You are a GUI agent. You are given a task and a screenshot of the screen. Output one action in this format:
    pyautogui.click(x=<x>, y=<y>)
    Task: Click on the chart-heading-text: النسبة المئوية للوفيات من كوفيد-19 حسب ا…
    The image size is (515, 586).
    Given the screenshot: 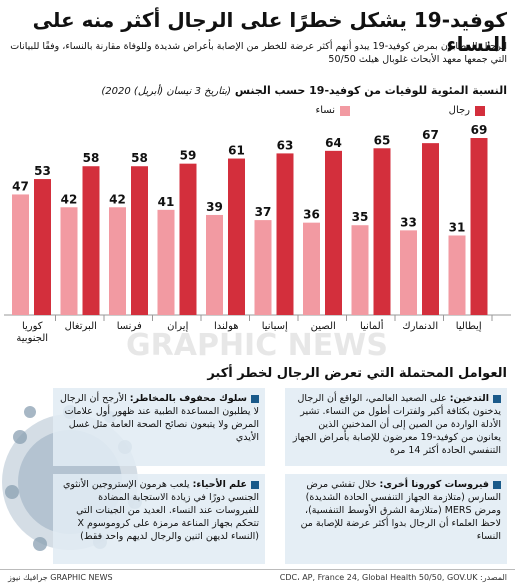 What is the action you would take?
    pyautogui.click(x=370, y=90)
    